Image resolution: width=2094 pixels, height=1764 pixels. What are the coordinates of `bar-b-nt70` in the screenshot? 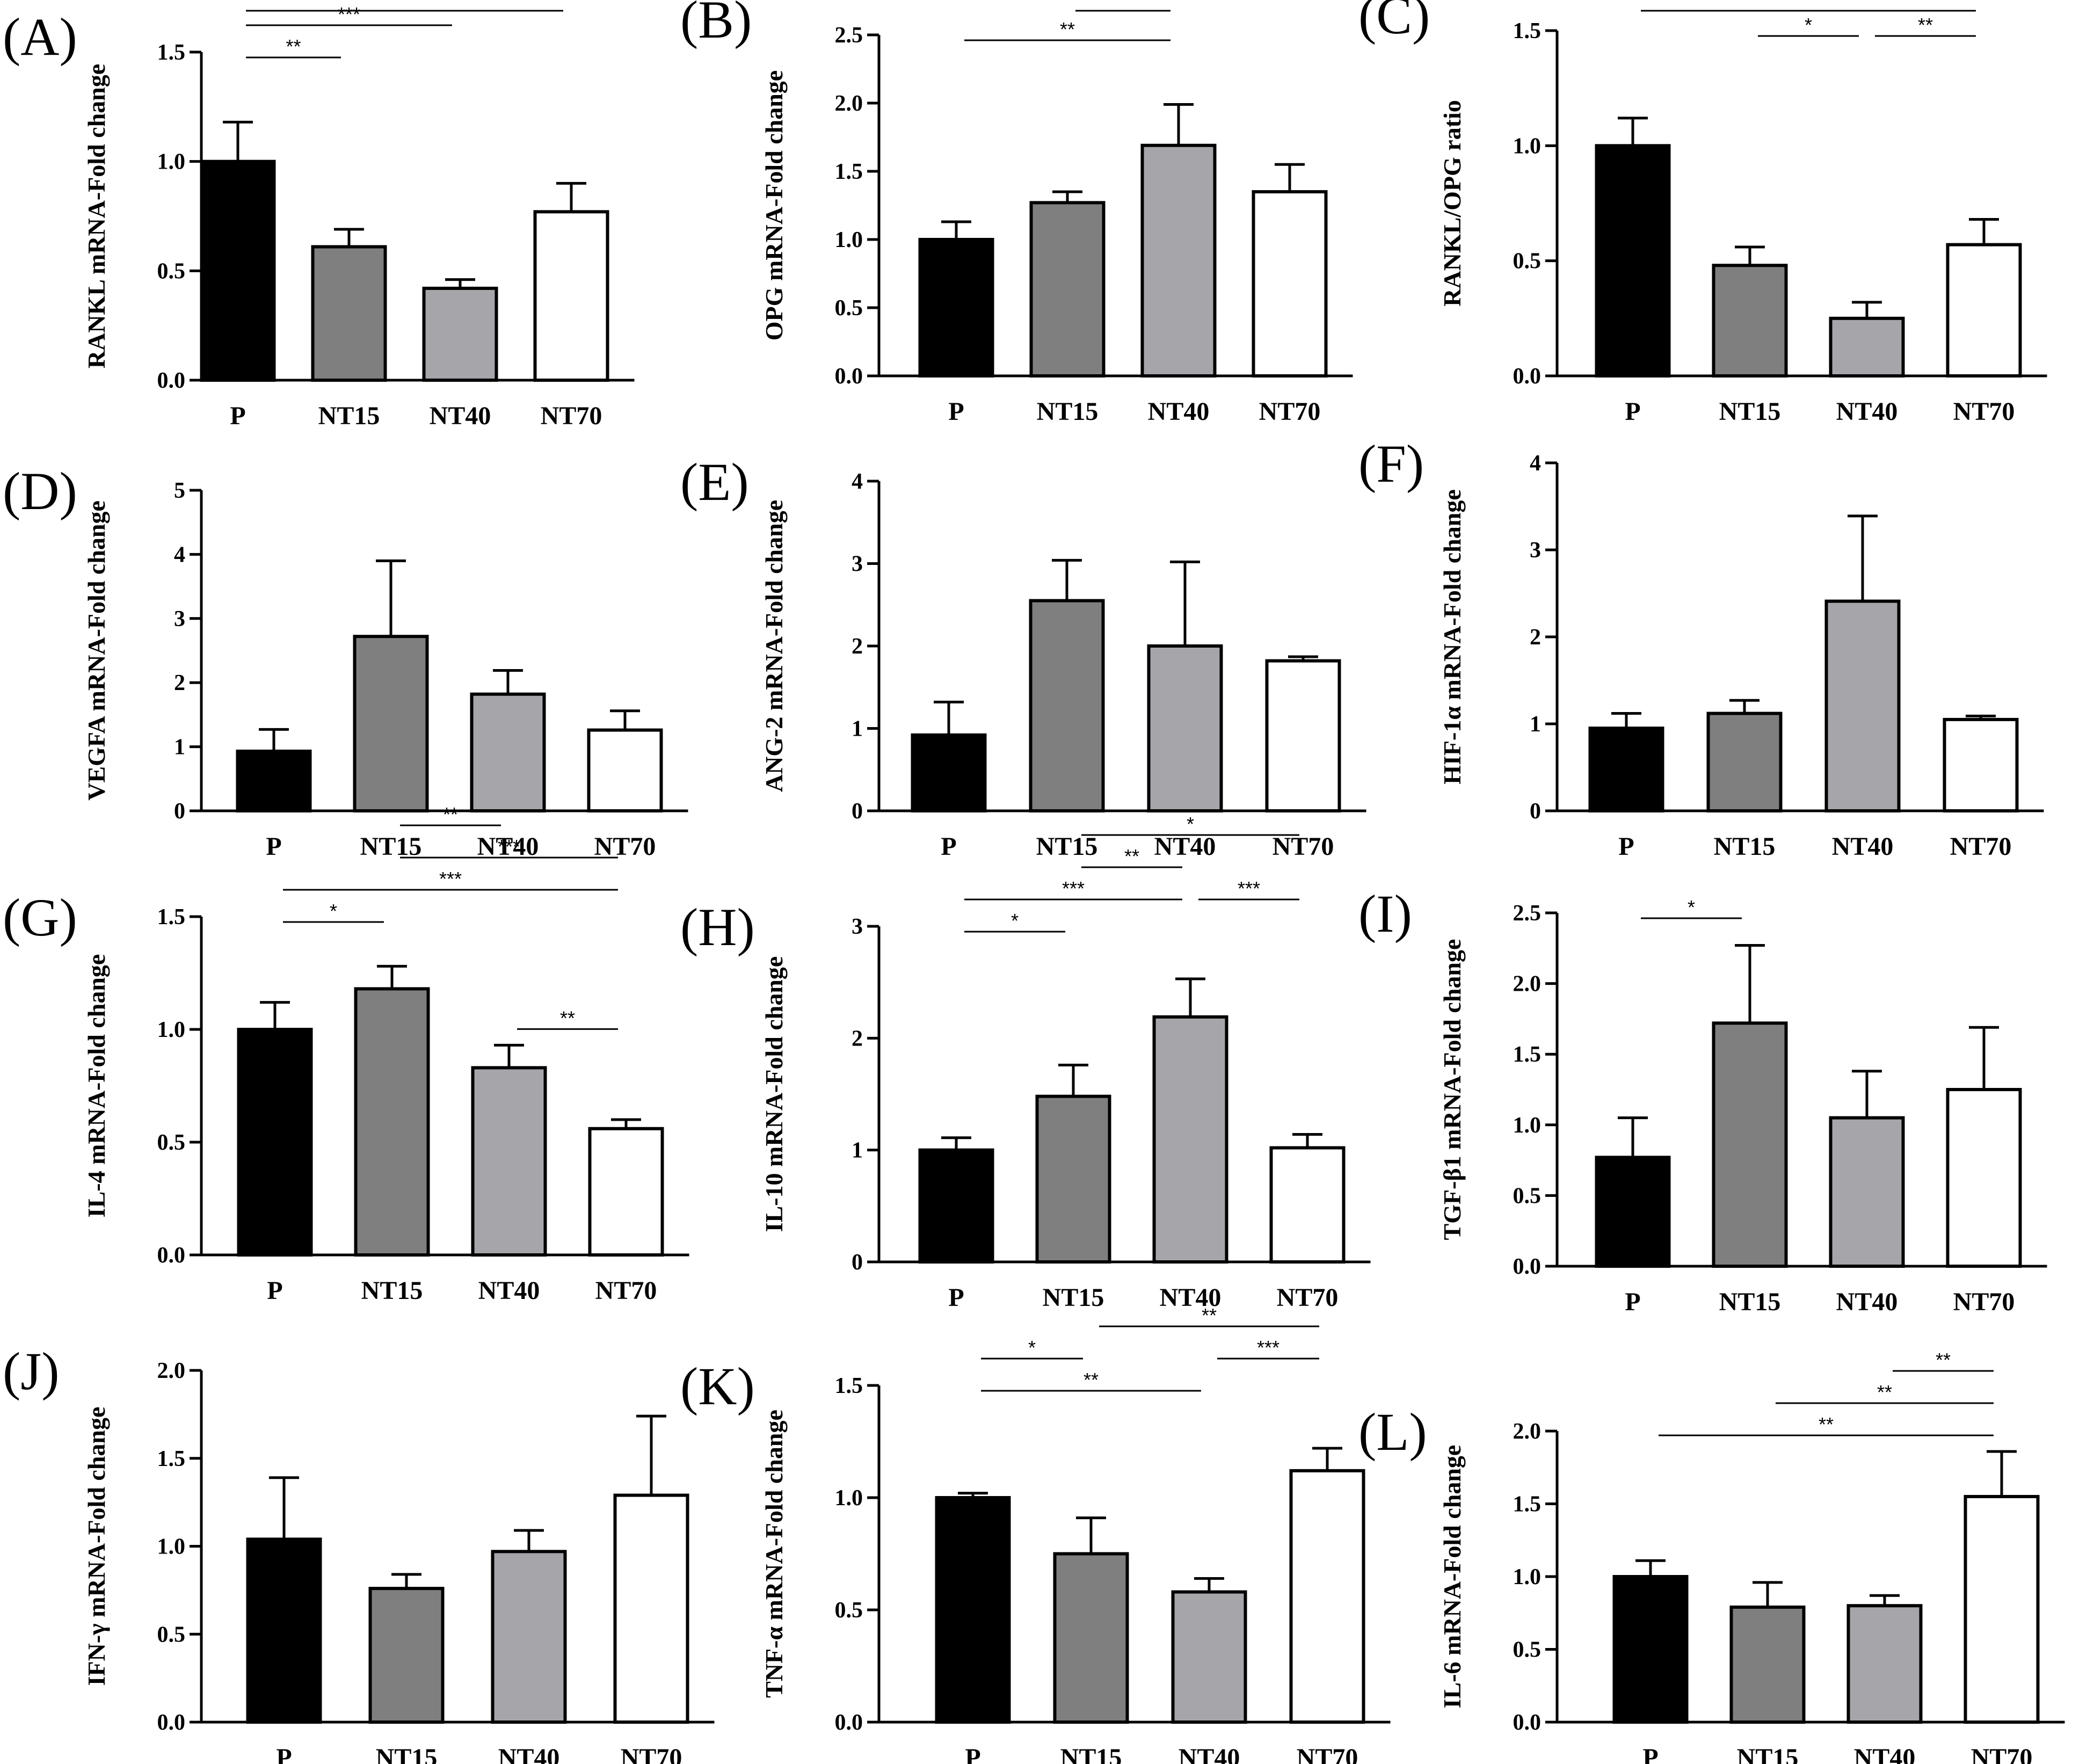 It's located at (1290, 284).